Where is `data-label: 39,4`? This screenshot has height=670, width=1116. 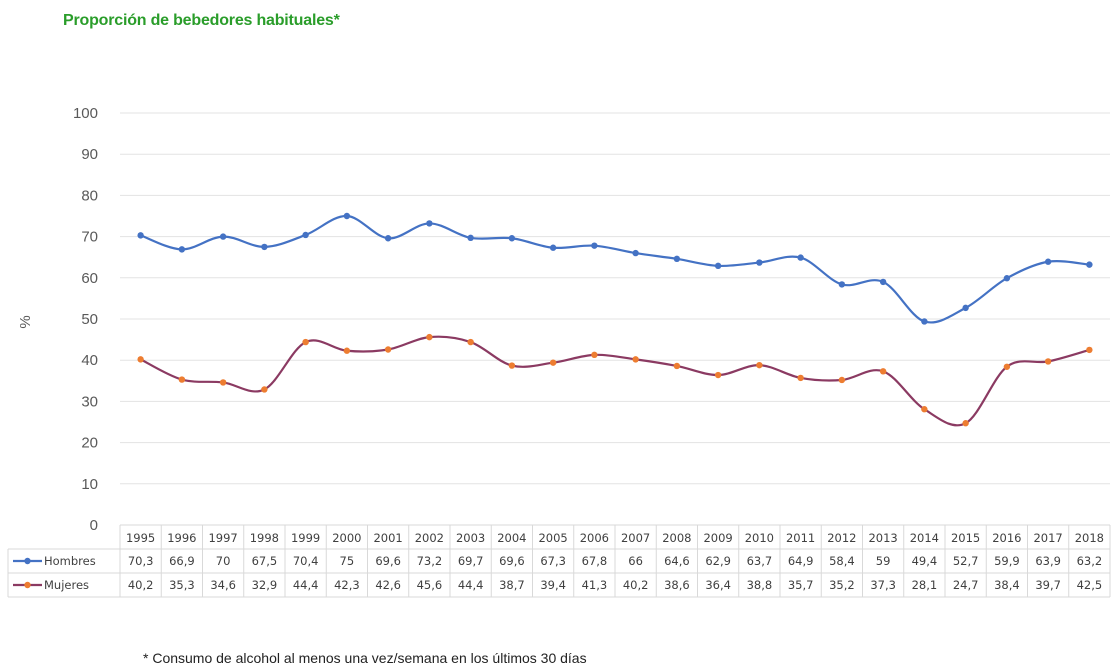
data-label: 39,4 is located at coordinates (553, 585).